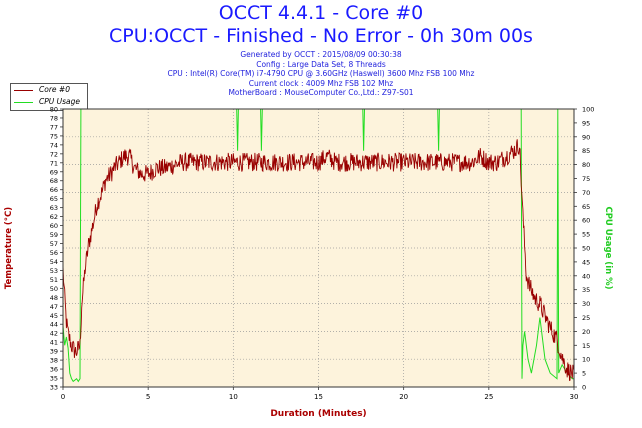 The height and width of the screenshot is (428, 642). What do you see at coordinates (60, 101) in the screenshot?
I see `legend-label-cpu-usage: CPU Usage` at bounding box center [60, 101].